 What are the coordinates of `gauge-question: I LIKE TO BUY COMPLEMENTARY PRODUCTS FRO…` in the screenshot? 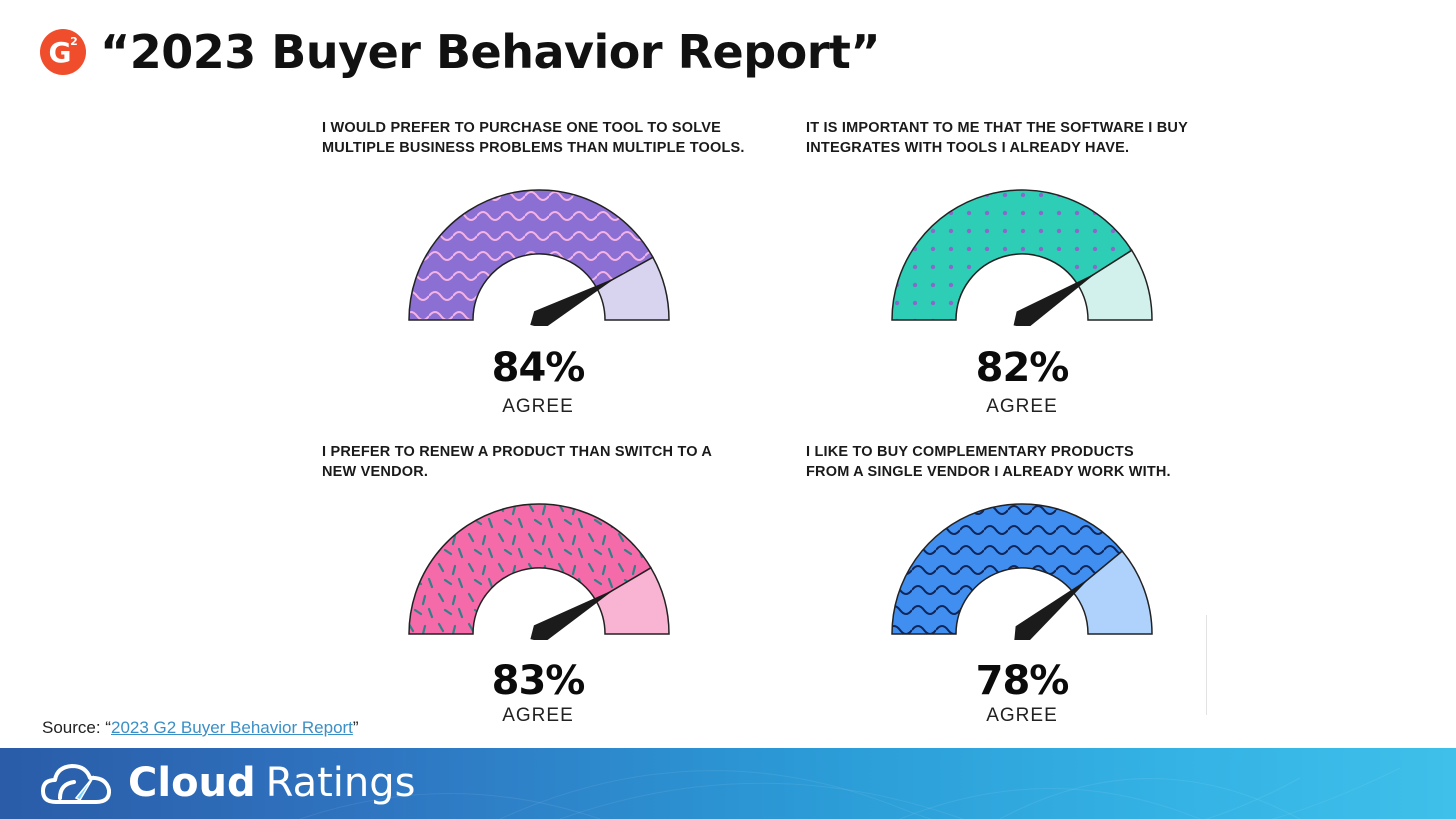 It's located at (988, 462).